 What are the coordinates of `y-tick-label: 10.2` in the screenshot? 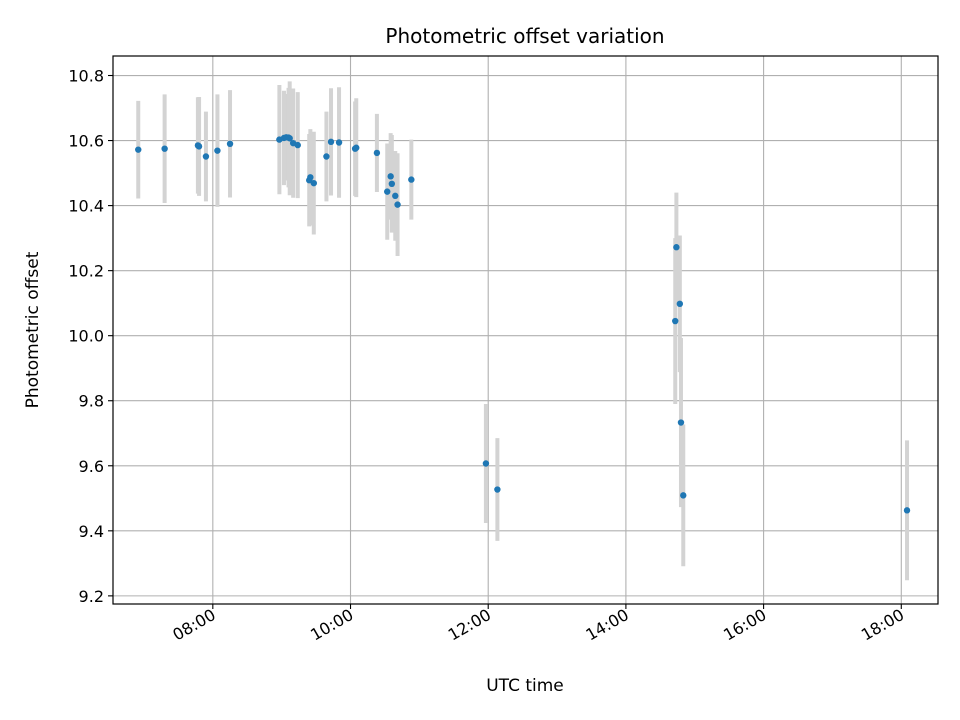 It's located at (86, 271).